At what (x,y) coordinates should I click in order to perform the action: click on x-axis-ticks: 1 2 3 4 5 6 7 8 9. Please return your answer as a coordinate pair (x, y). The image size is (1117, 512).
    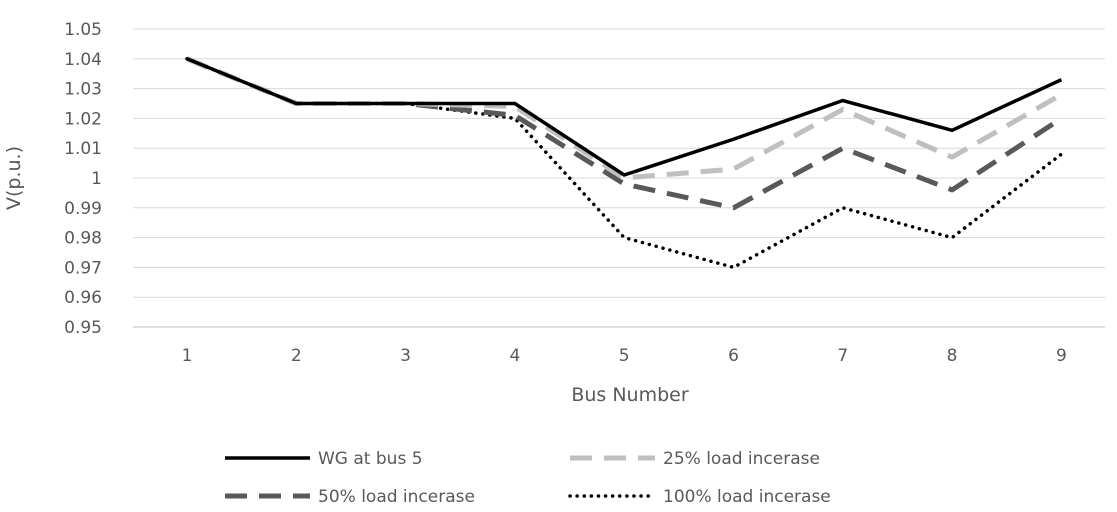
    Looking at the image, I should click on (624, 356).